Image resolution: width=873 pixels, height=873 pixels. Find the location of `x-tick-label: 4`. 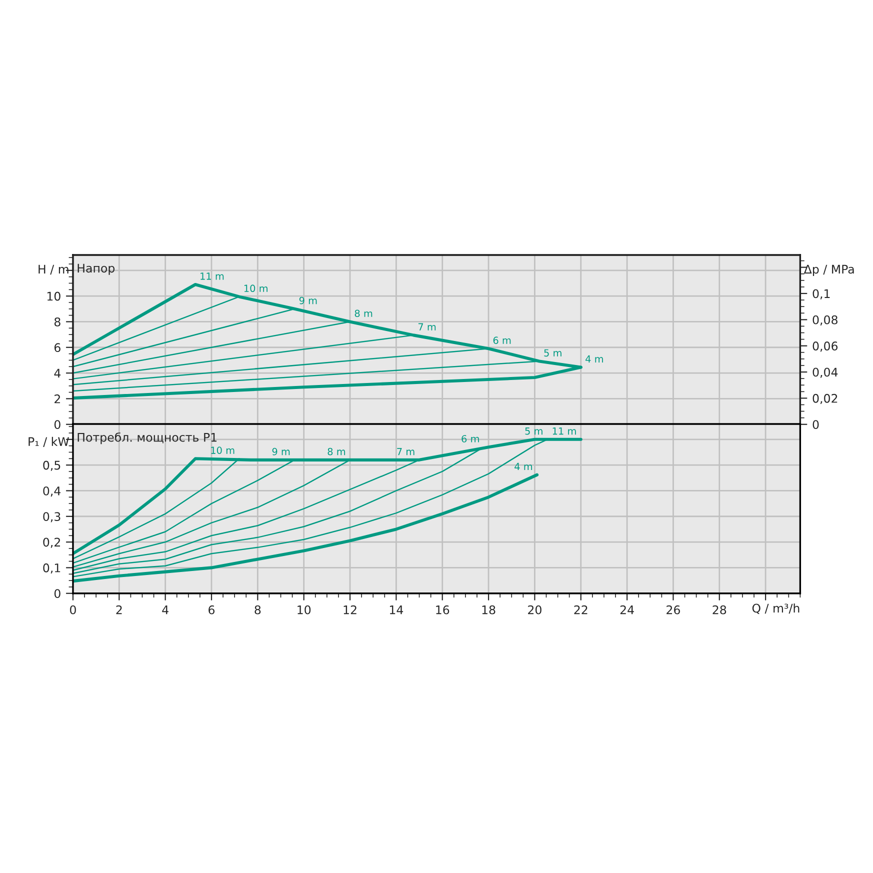

x-tick-label: 4 is located at coordinates (165, 610).